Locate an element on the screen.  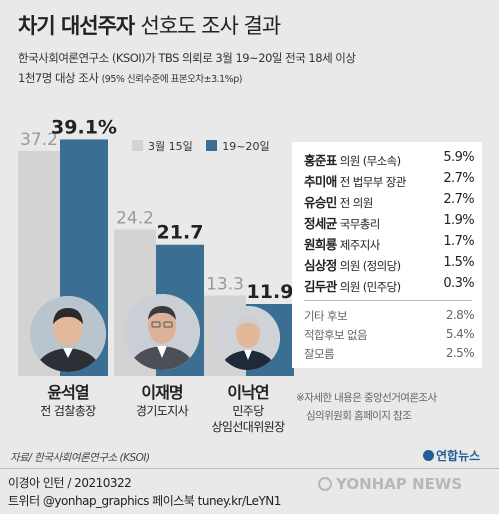
list-item: 적합후보 없음 5.4% is located at coordinates (389, 337).